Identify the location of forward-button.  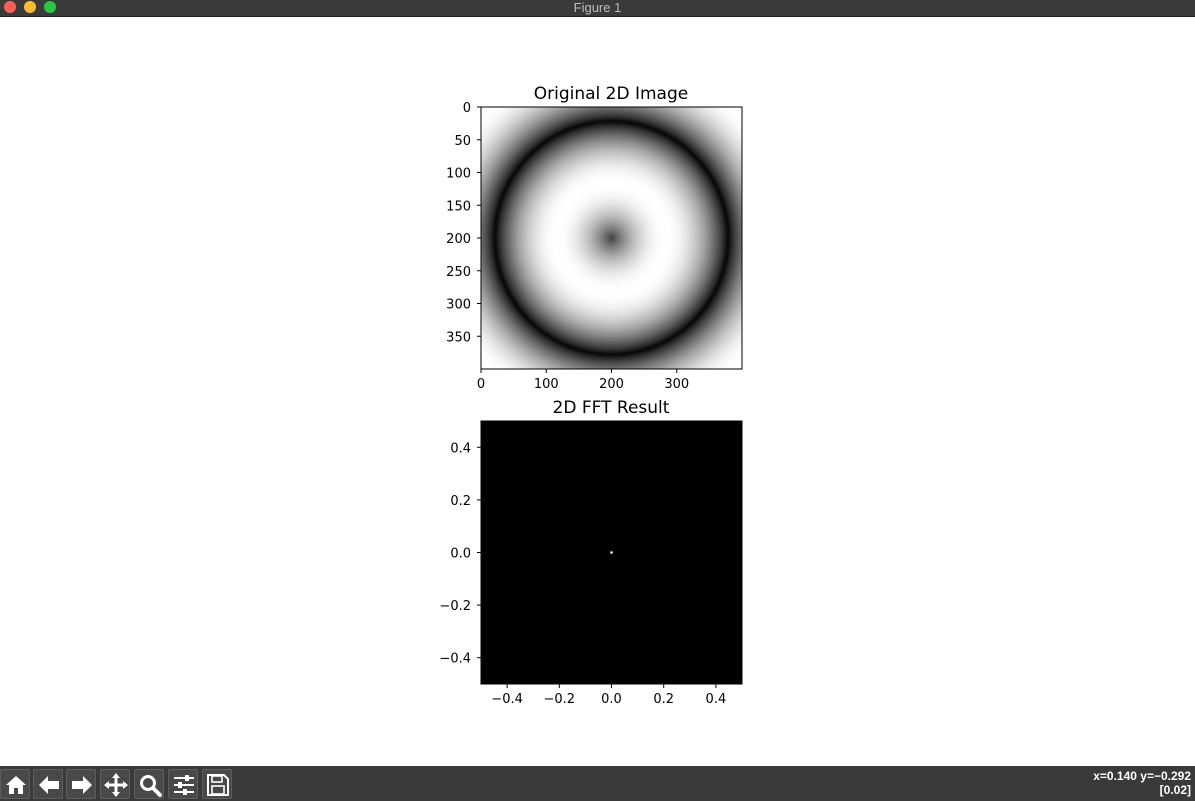
(81, 784).